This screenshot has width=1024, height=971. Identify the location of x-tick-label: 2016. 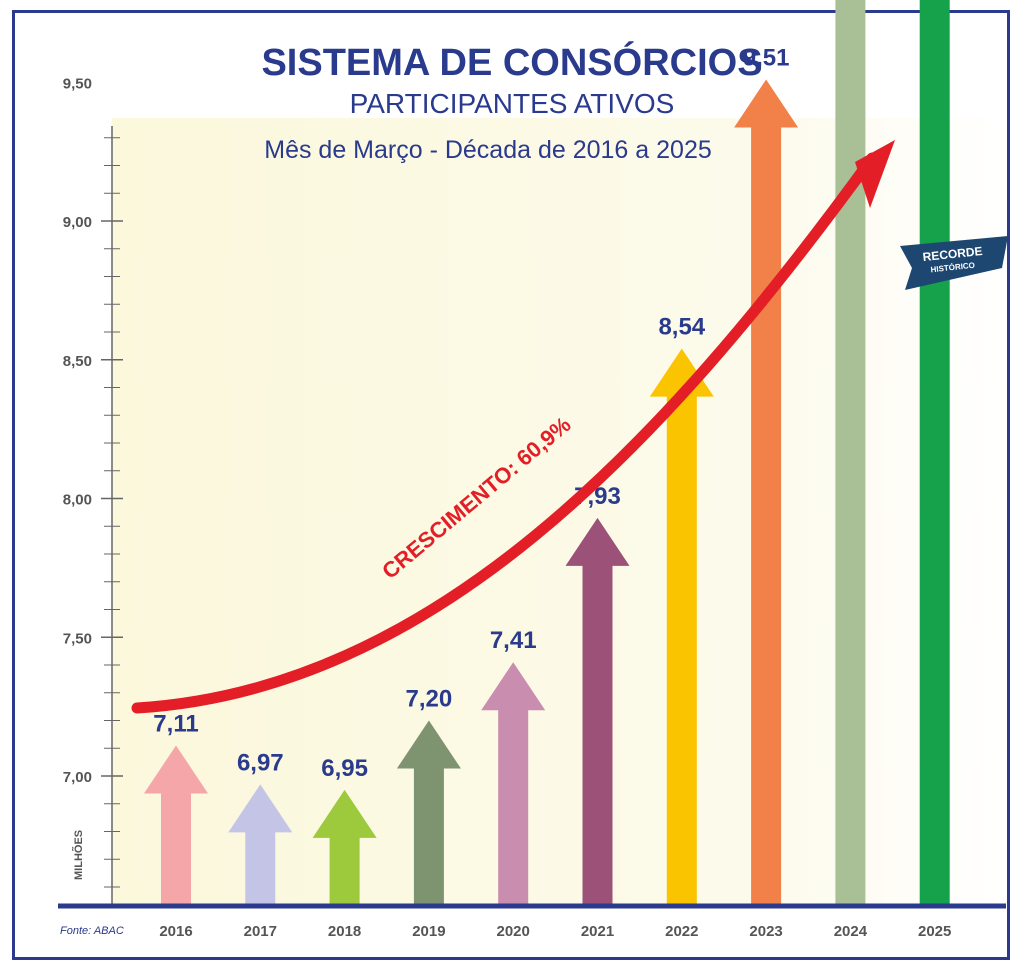
(175, 931).